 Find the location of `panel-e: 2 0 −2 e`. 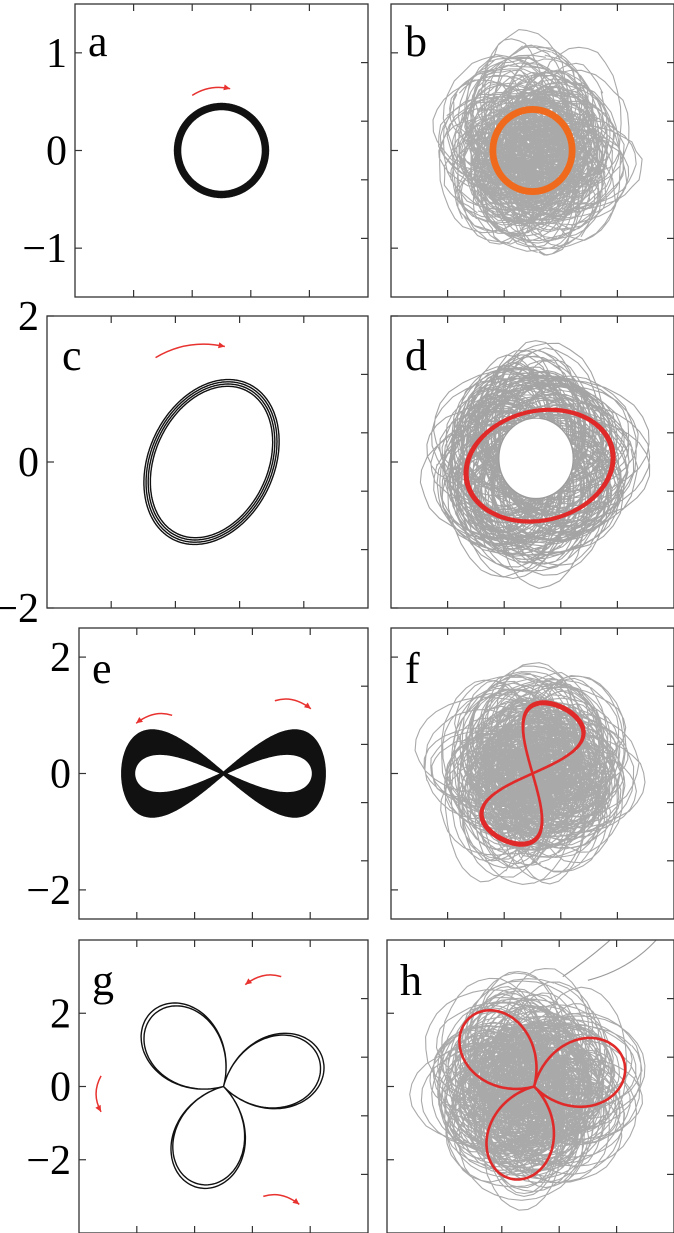

panel-e: 2 0 −2 e is located at coordinates (197, 773).